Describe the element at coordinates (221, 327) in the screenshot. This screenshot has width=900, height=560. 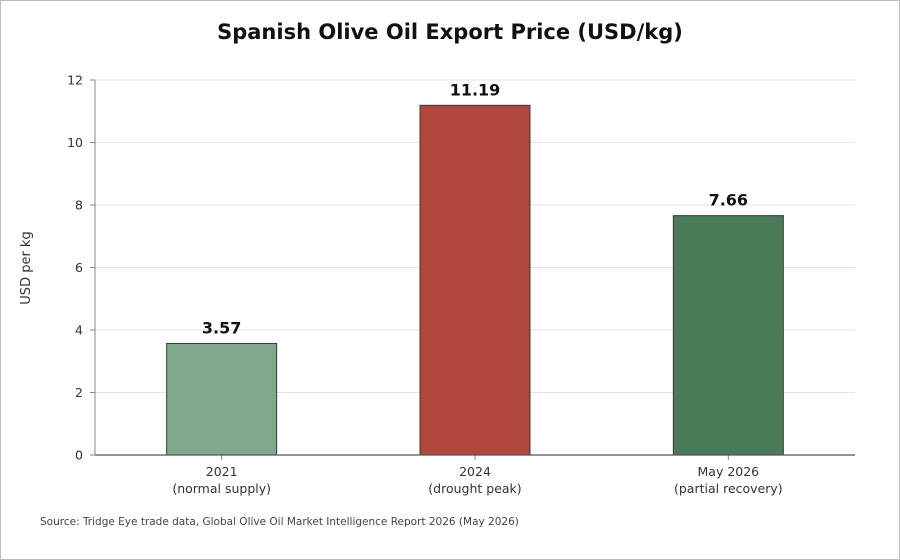
I see `bar-value-label: 3.57` at that location.